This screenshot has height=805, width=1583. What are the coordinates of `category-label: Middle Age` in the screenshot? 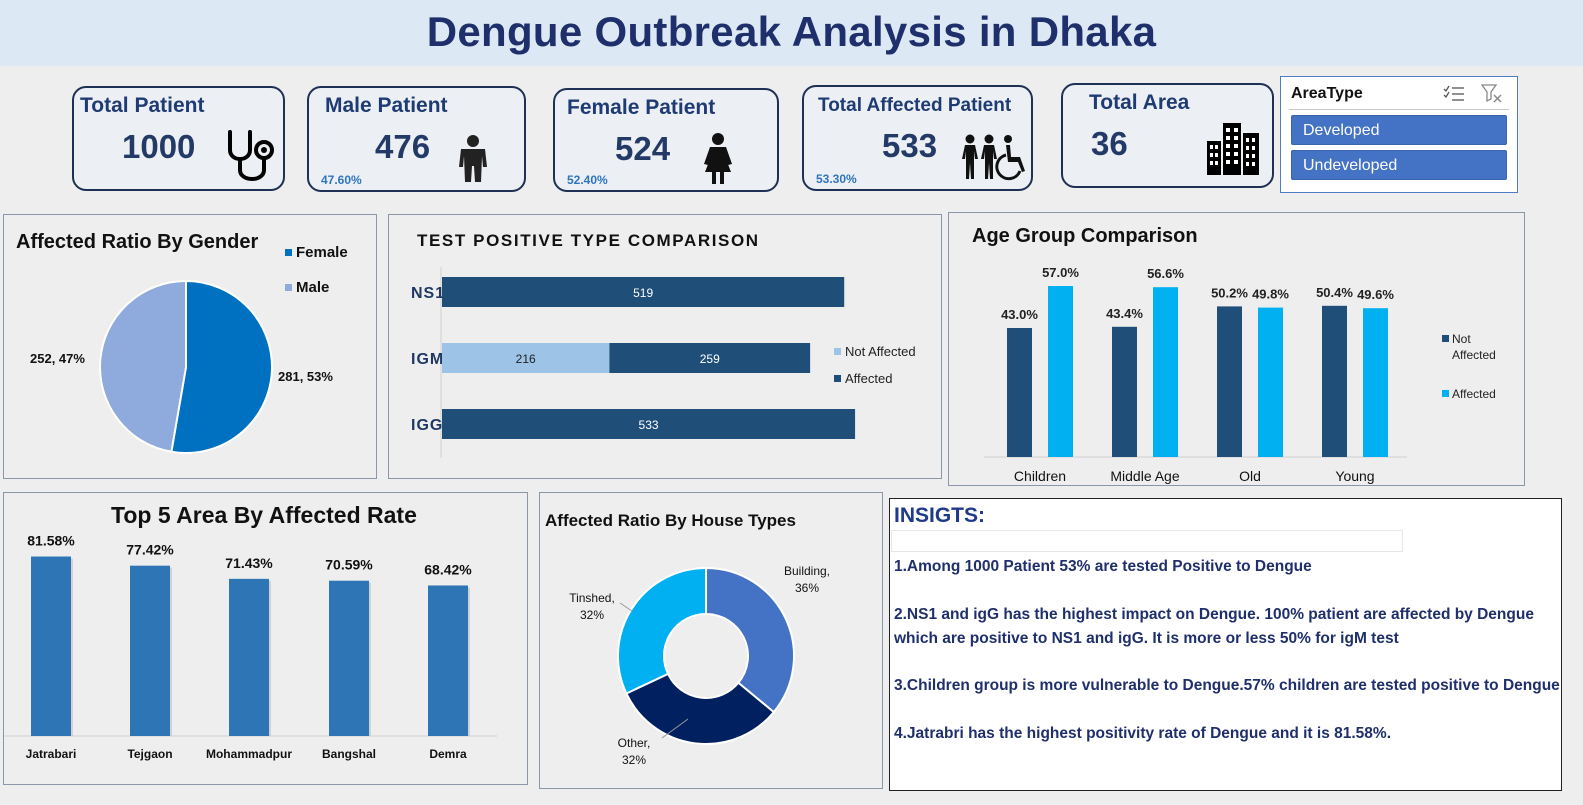 It's located at (1144, 476).